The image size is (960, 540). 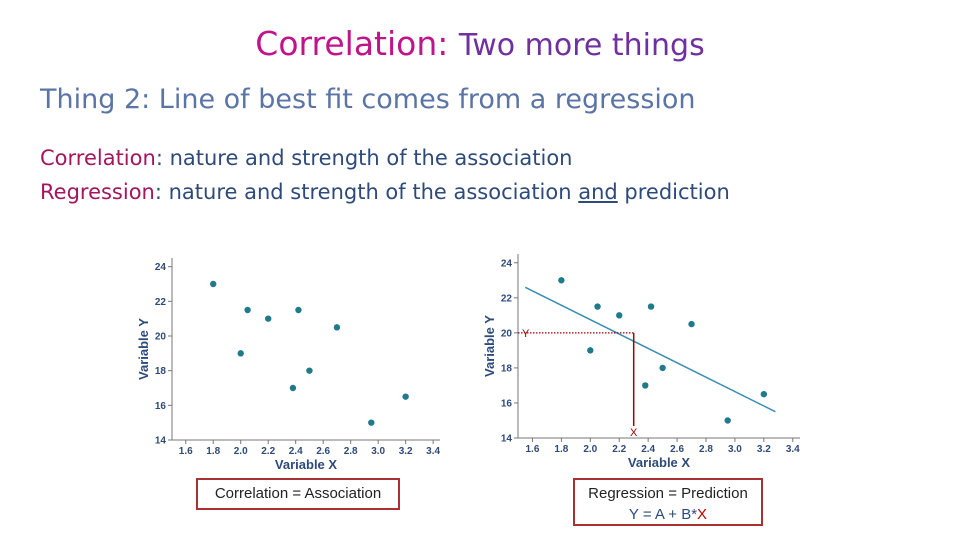 What do you see at coordinates (323, 451) in the screenshot?
I see `left-x-tick-label: 2.6` at bounding box center [323, 451].